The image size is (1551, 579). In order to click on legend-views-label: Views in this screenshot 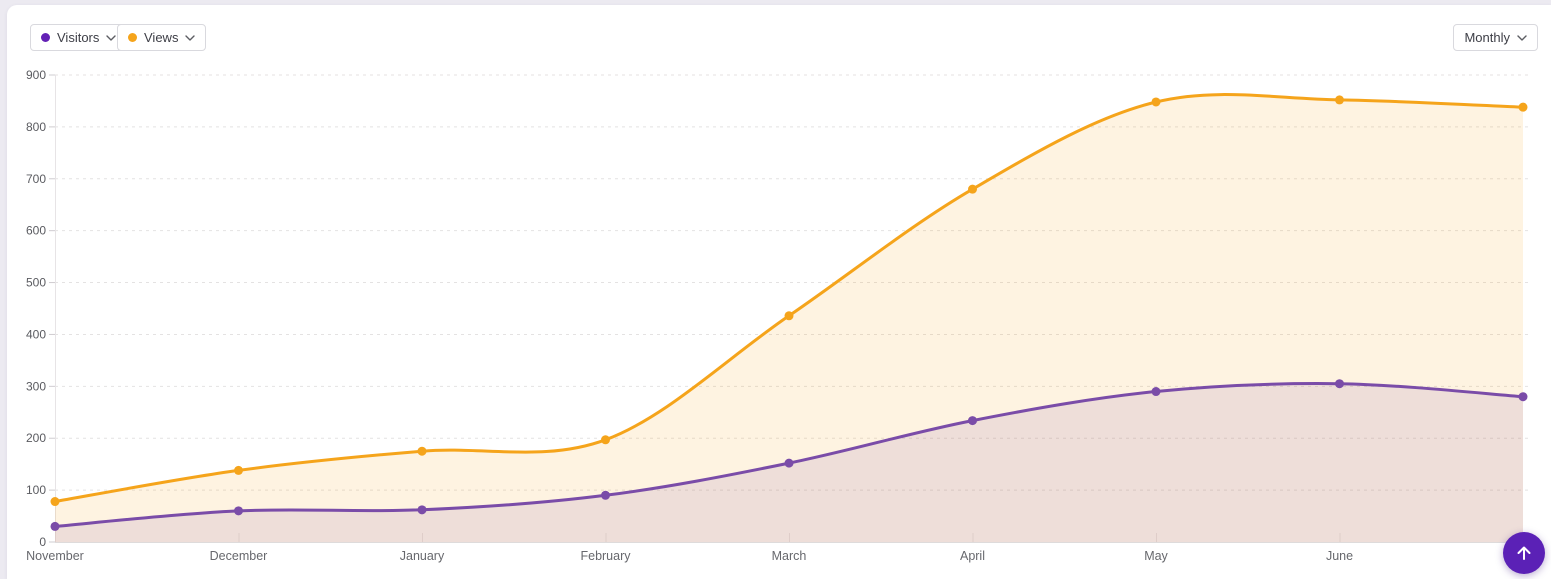, I will do `click(161, 37)`.